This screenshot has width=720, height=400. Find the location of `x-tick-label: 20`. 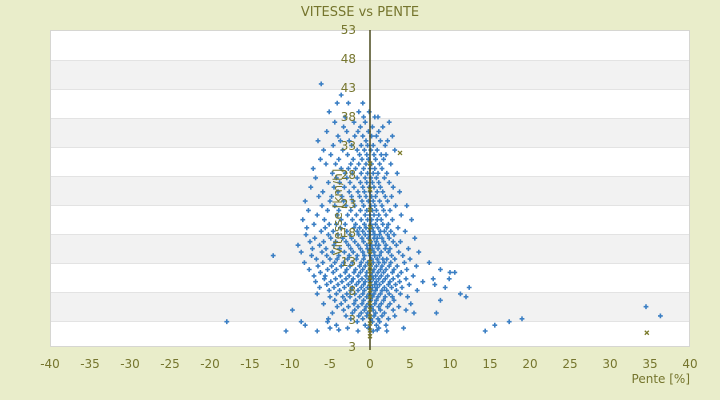

x-tick-label: 20 is located at coordinates (530, 364).